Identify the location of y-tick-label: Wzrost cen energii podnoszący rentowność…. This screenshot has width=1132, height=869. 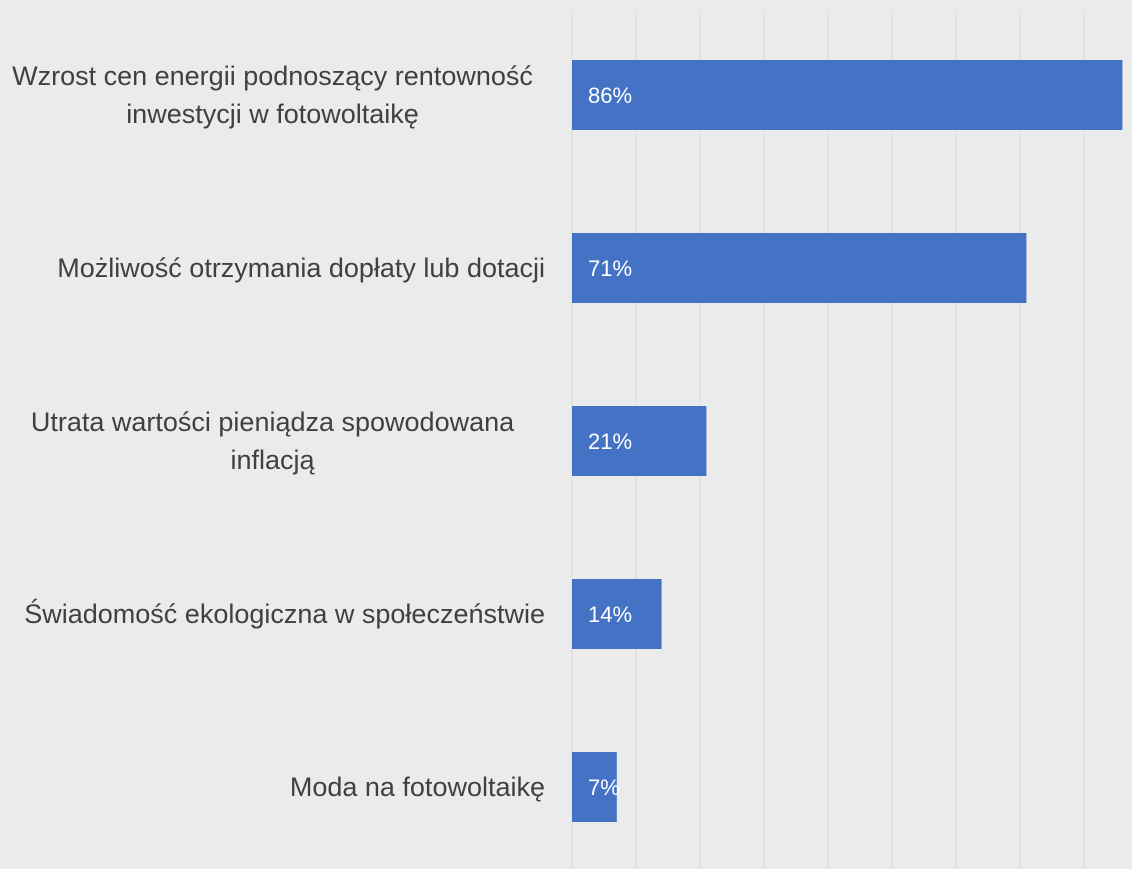
(272, 95).